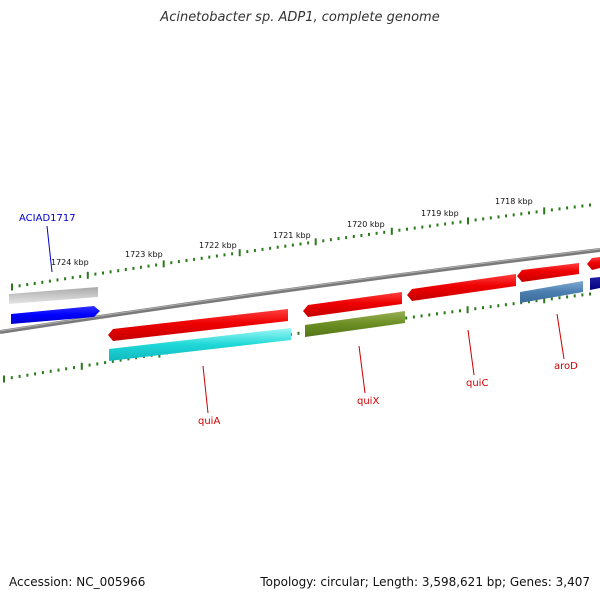  I want to click on gene-quiC, so click(461, 287).